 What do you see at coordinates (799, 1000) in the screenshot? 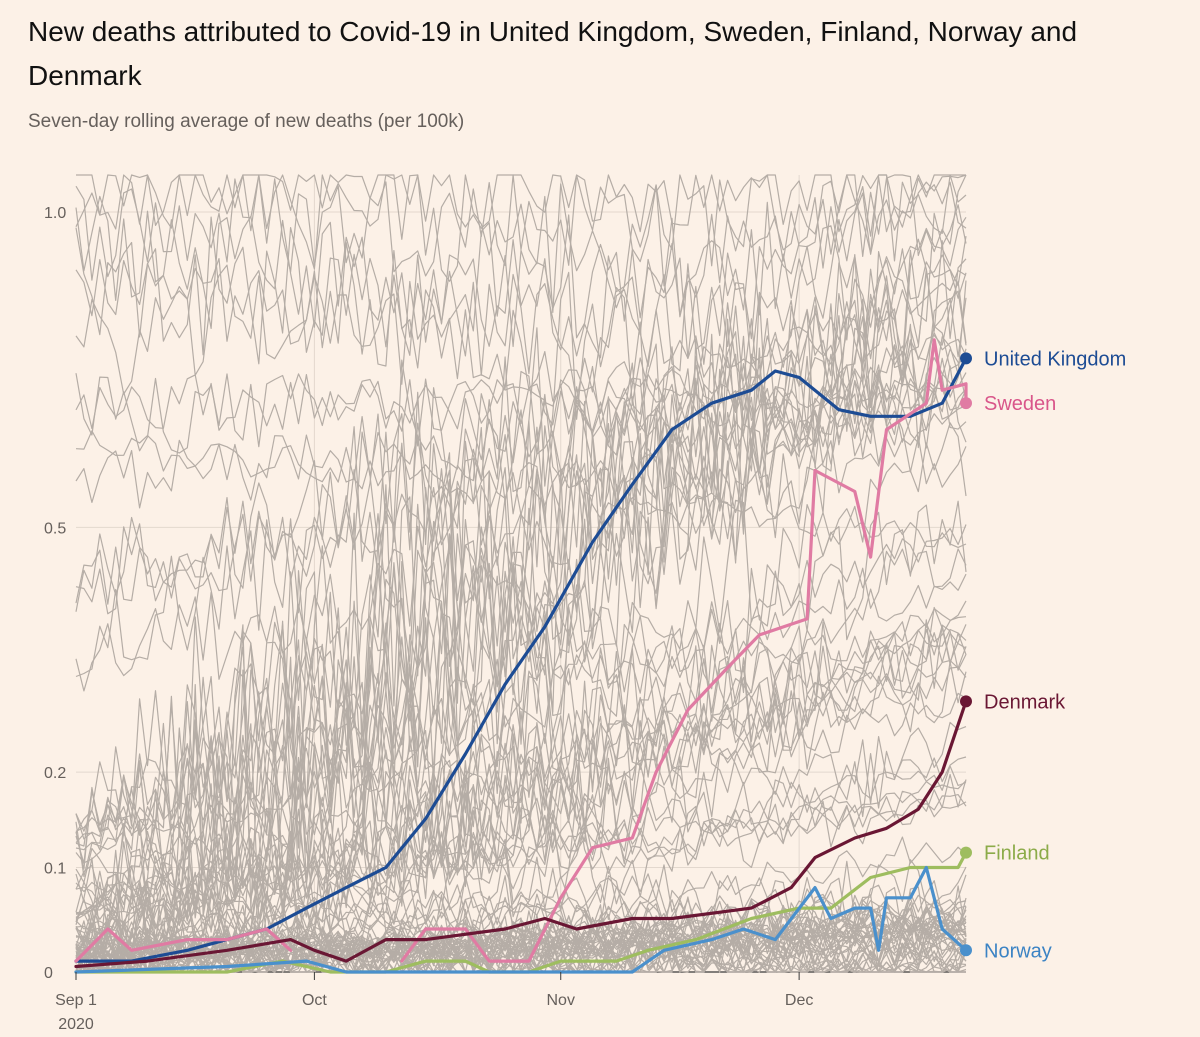
I see `x-tick-label: Dec` at bounding box center [799, 1000].